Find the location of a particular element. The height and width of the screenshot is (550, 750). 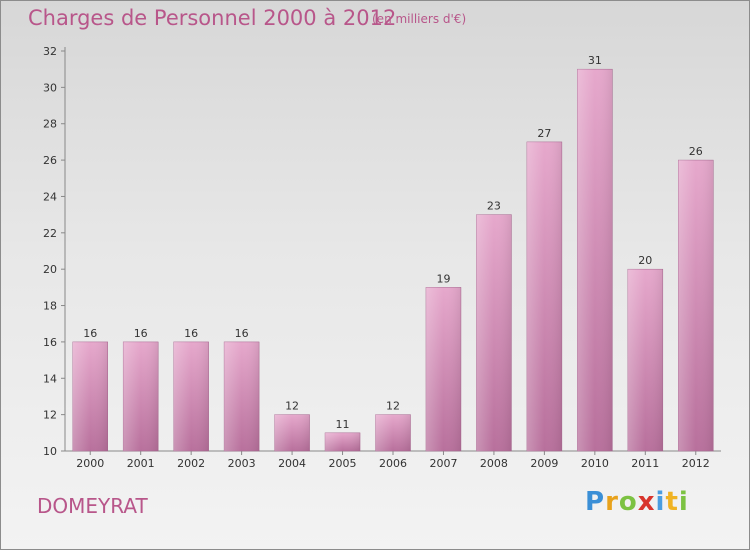

data-label-2002: 16 is located at coordinates (191, 333).